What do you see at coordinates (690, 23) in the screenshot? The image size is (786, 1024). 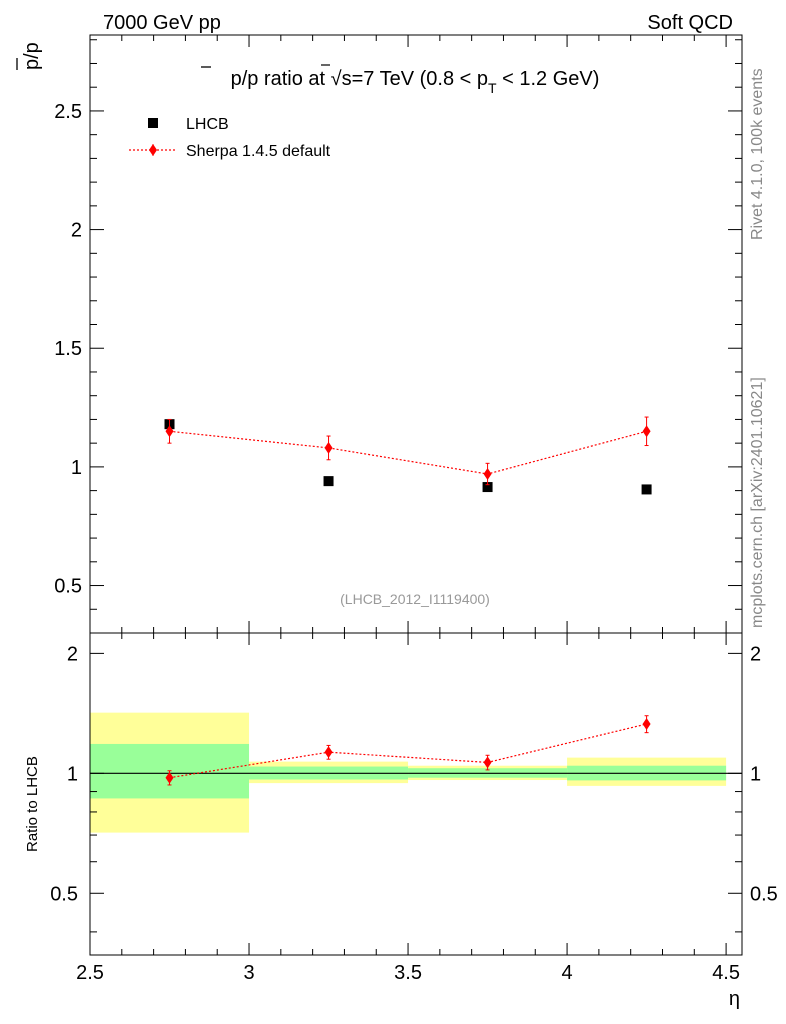 I see `header-right: Soft QCD` at bounding box center [690, 23].